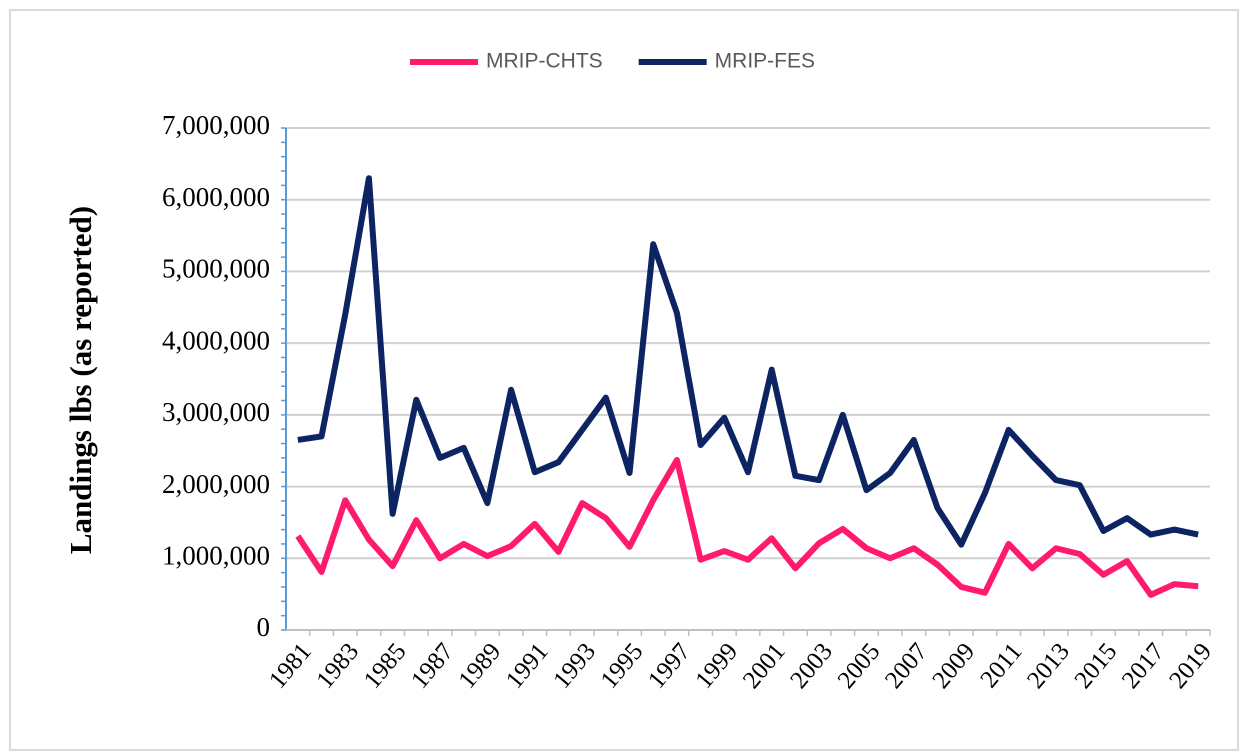  What do you see at coordinates (765, 61) in the screenshot?
I see `legend-label: MRIP-FES` at bounding box center [765, 61].